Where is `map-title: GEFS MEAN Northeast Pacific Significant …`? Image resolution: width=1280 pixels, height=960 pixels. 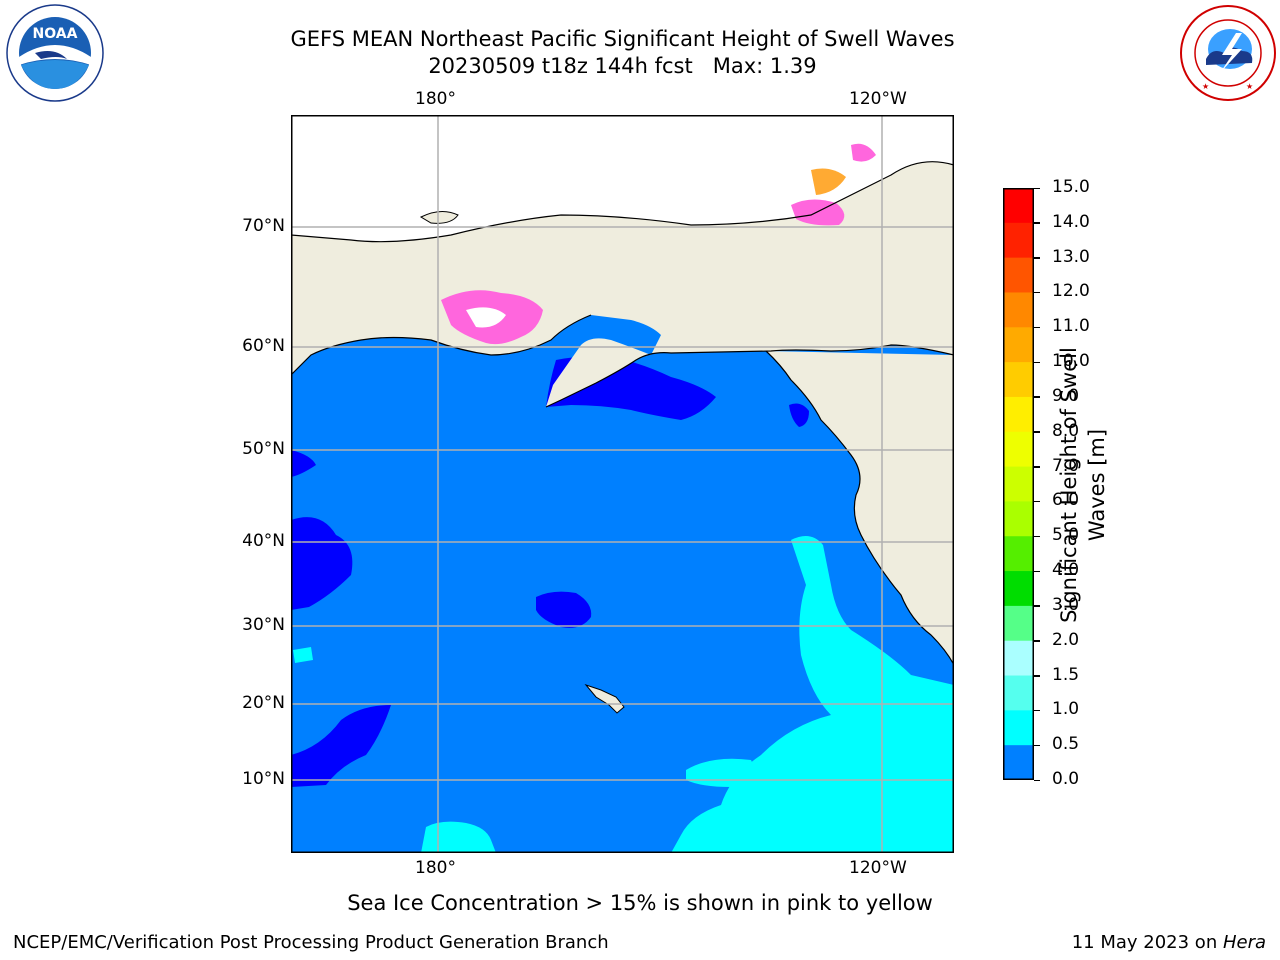
map-title: GEFS MEAN Northeast Pacific Significant … is located at coordinates (622, 39).